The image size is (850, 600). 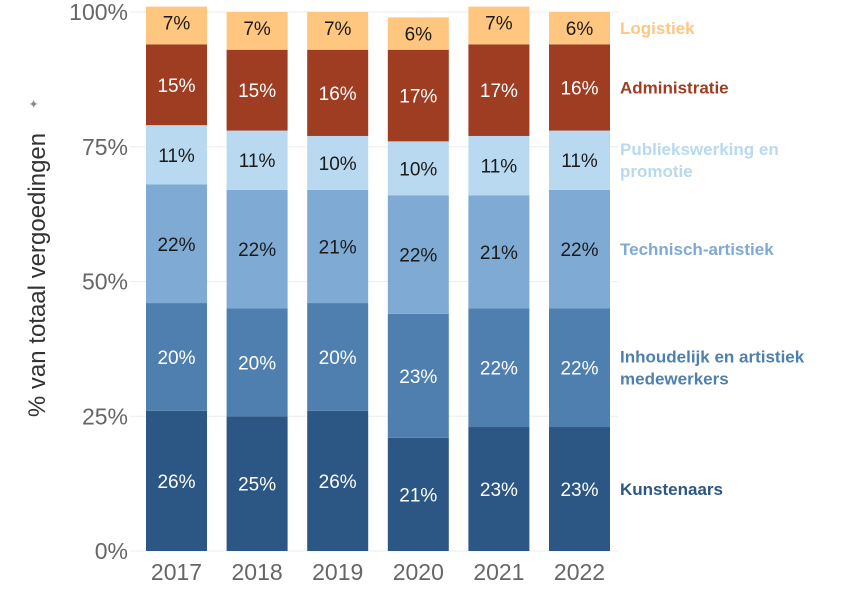 I want to click on legend-item: Inhoudelijk en artistiek medewerkers, so click(x=712, y=368).